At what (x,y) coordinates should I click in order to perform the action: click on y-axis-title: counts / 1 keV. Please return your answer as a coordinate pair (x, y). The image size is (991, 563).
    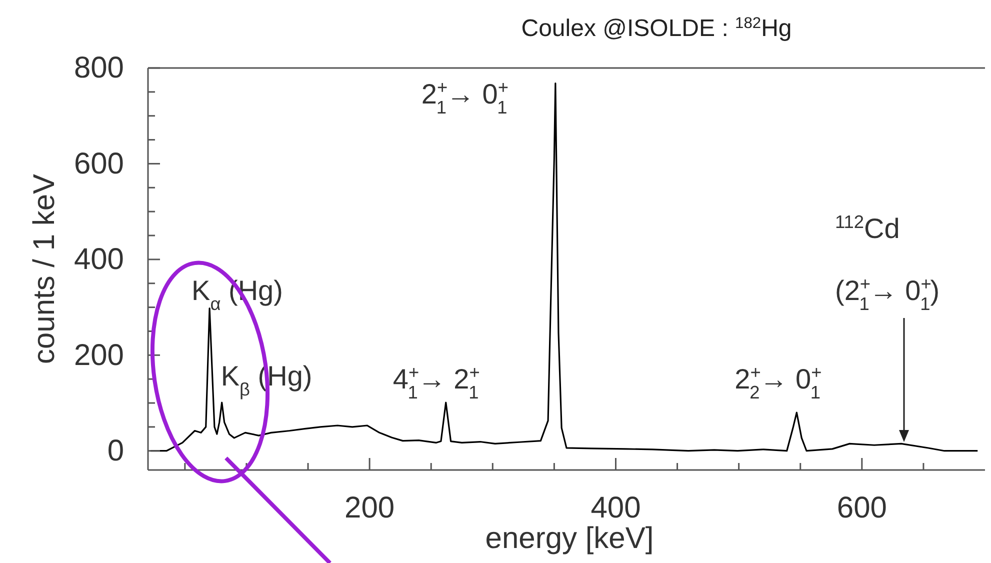
    Looking at the image, I should click on (44, 269).